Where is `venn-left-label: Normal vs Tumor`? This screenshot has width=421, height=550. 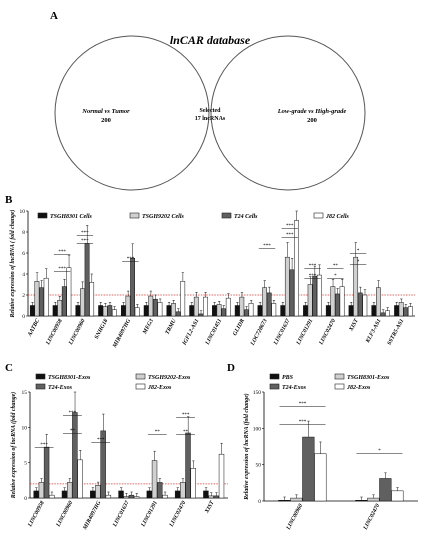
venn-left-label: Normal vs Tumor is located at coordinates (105, 111).